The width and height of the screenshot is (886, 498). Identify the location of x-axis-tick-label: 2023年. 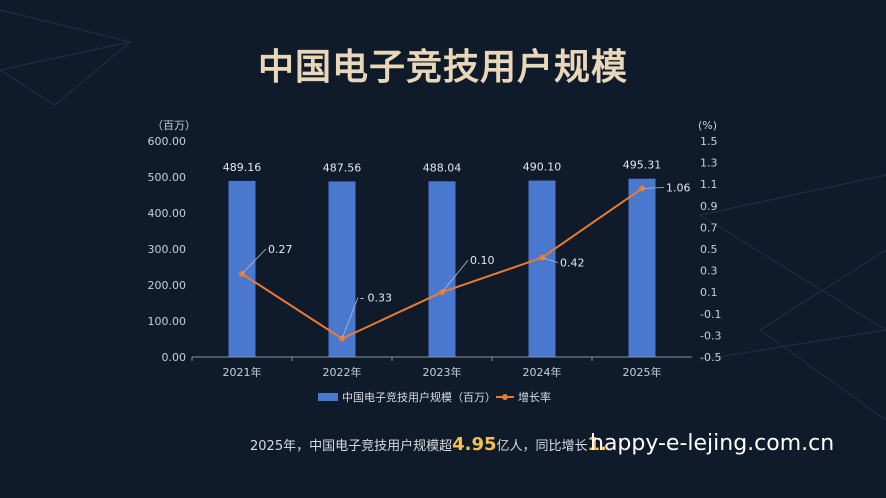
(442, 372).